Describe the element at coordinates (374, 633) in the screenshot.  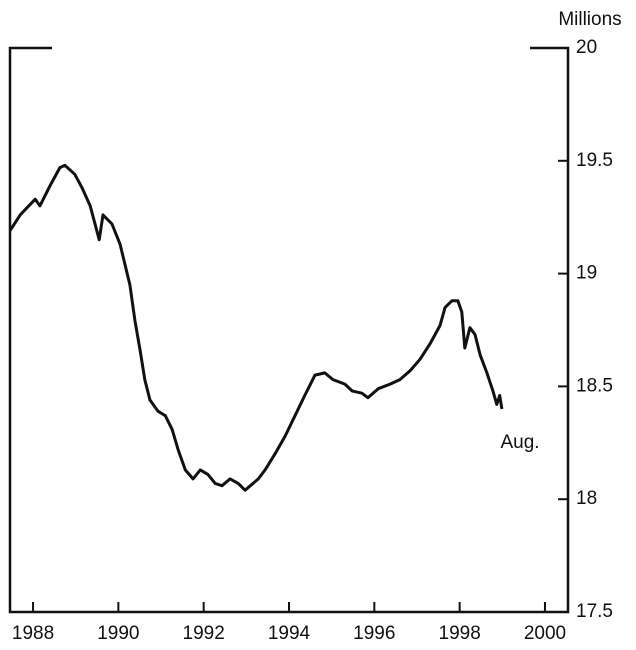
I see `x-tick-label: 1996` at that location.